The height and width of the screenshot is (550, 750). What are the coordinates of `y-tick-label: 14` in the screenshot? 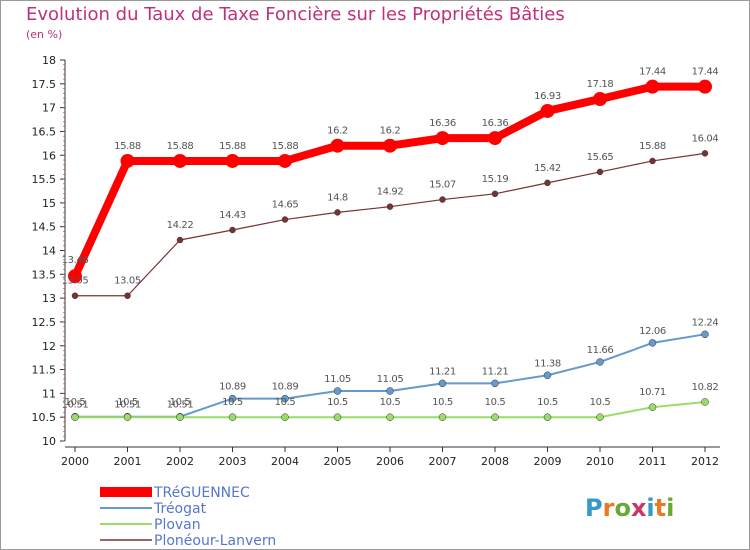 It's located at (49, 251).